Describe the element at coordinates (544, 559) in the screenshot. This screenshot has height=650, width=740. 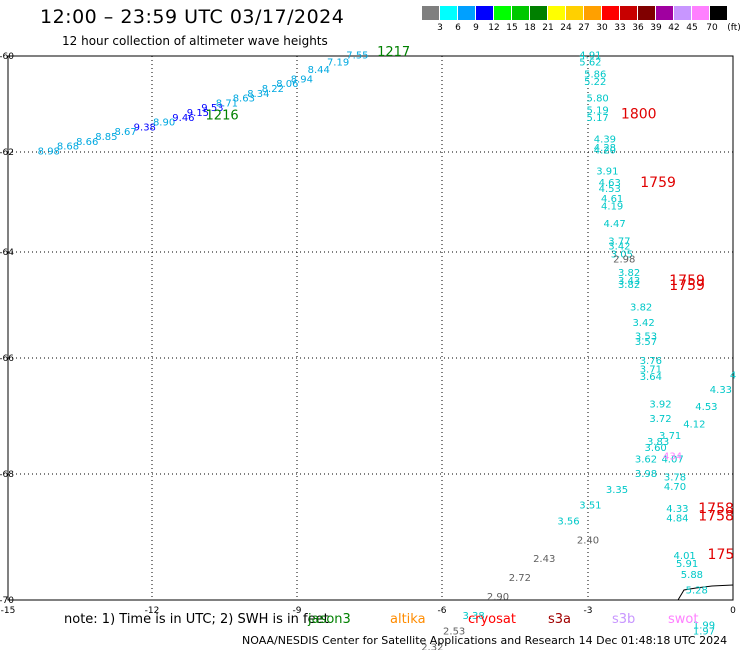
I see `swh-value: 2.43` at that location.